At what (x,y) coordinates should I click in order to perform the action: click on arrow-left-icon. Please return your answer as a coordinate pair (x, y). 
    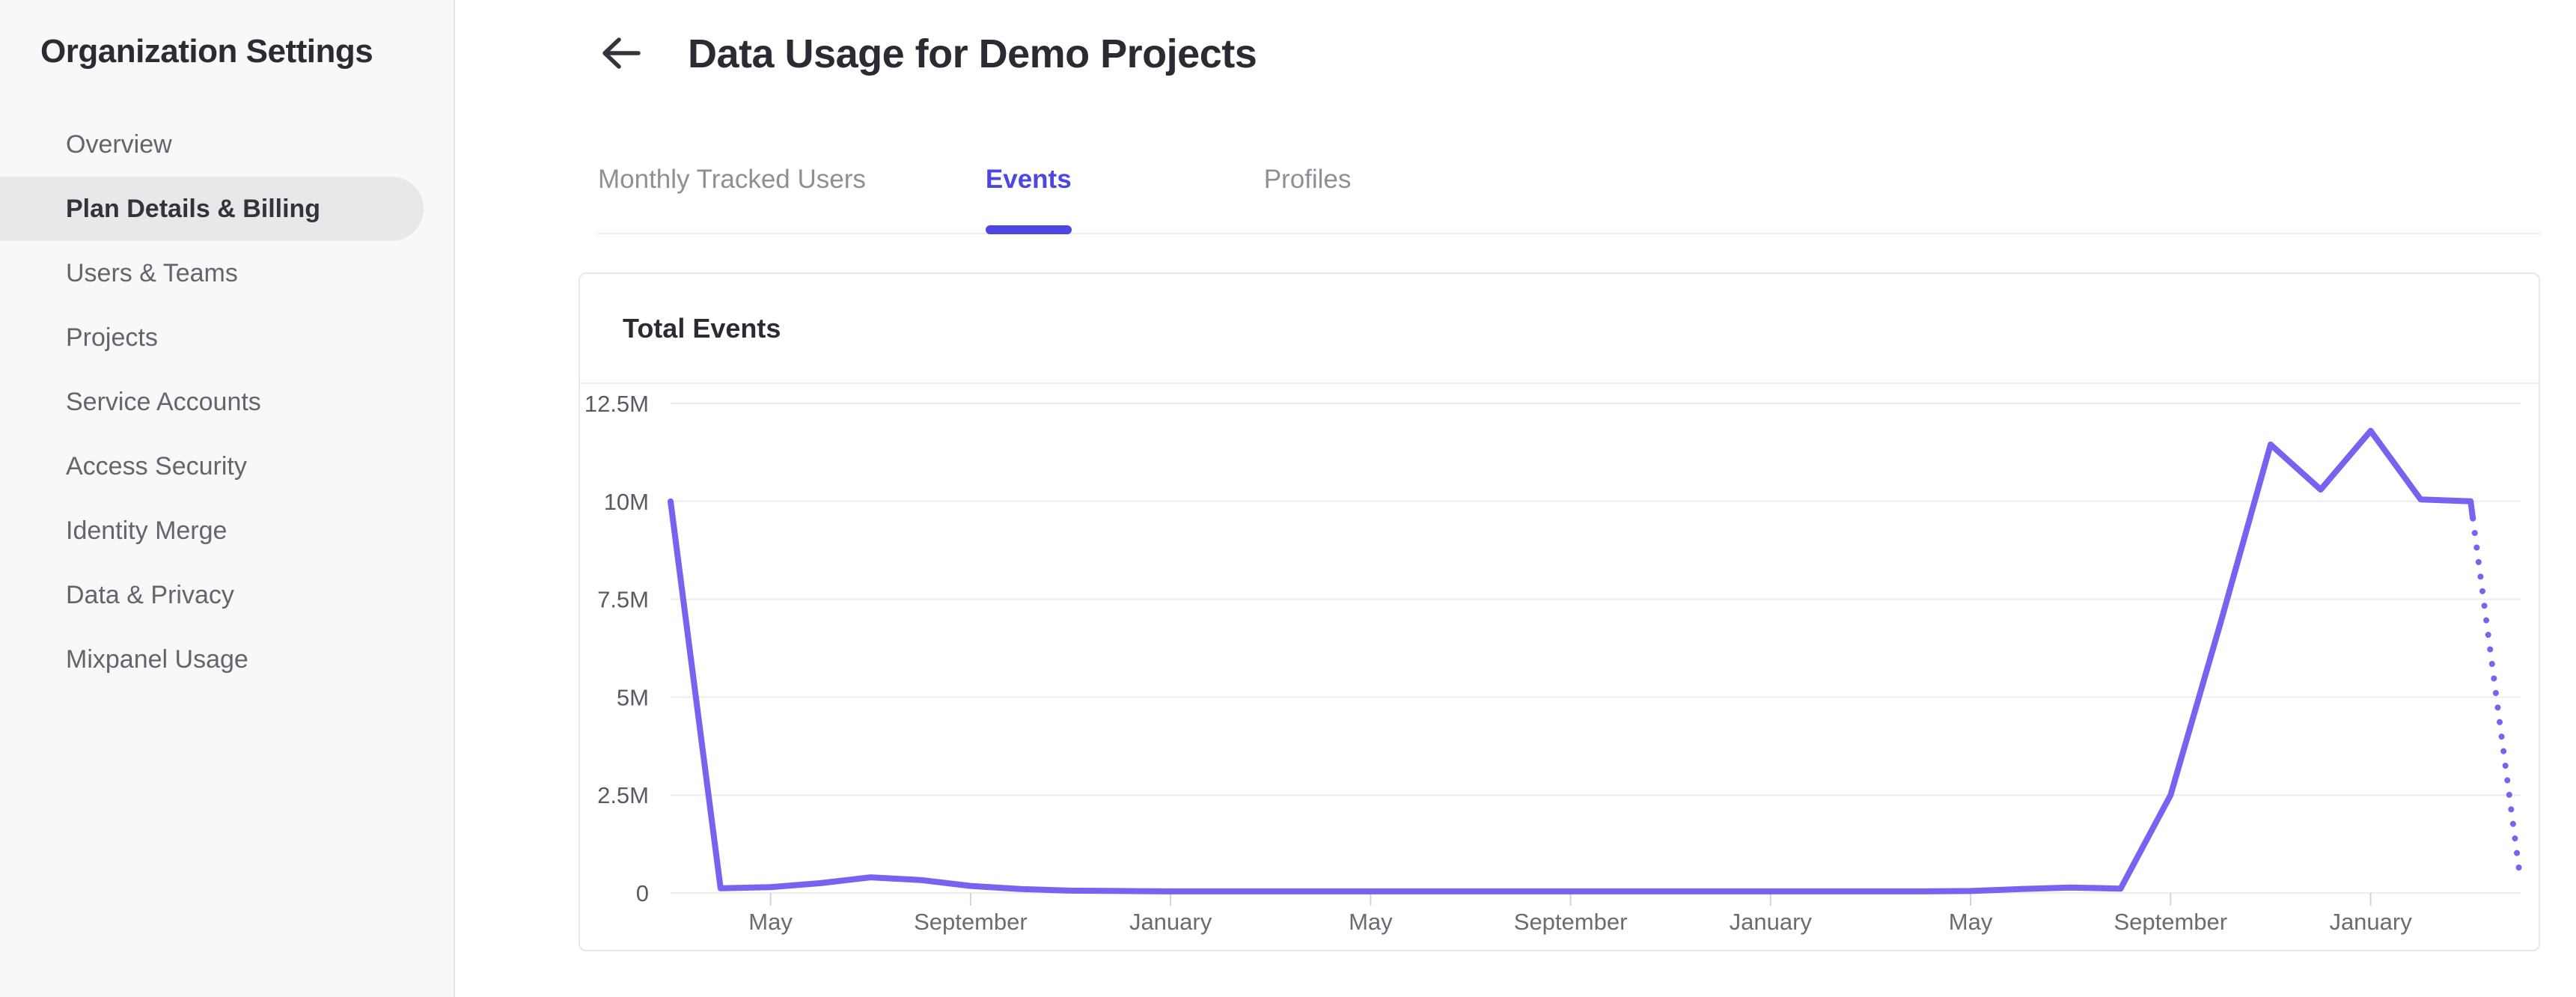
    Looking at the image, I should click on (621, 54).